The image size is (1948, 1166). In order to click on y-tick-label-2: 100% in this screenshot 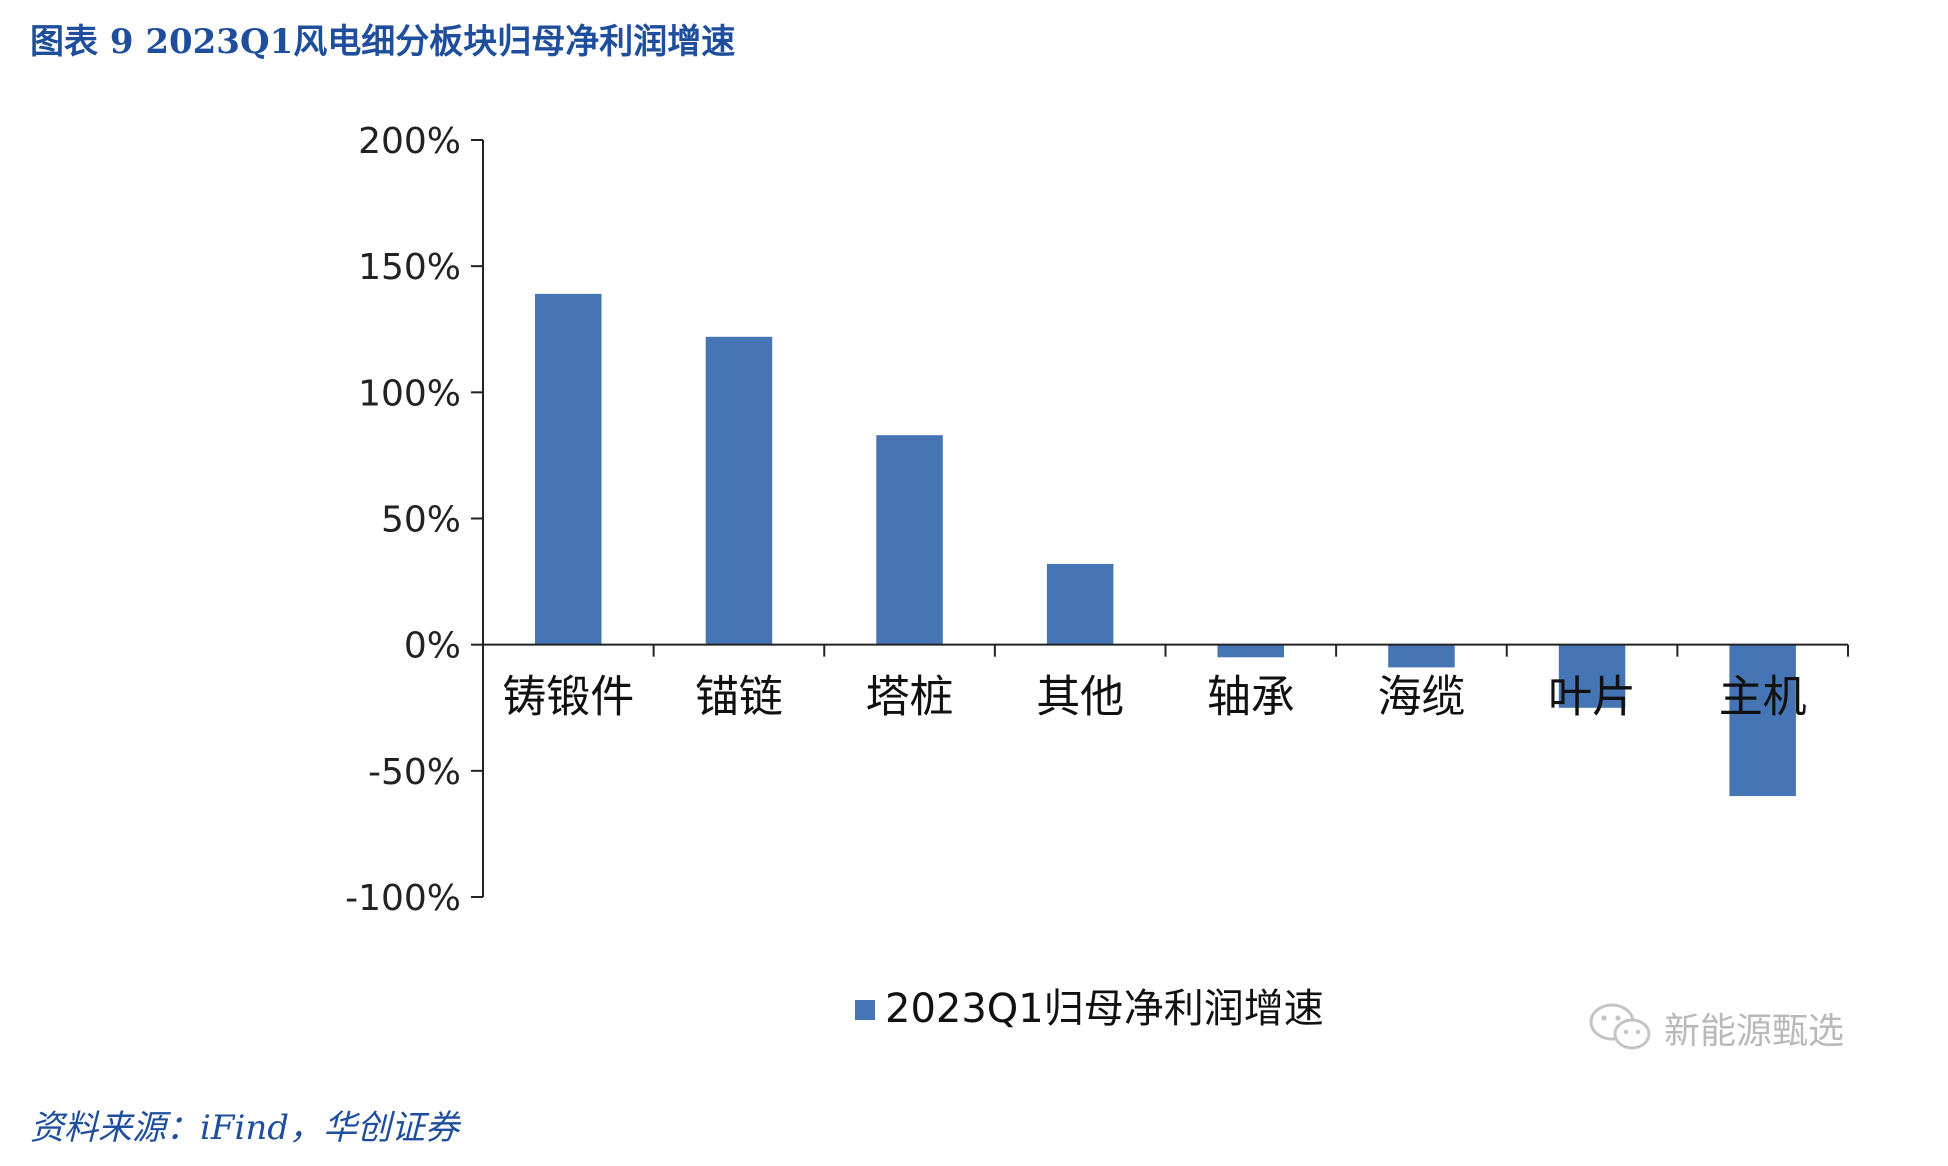, I will do `click(409, 393)`.